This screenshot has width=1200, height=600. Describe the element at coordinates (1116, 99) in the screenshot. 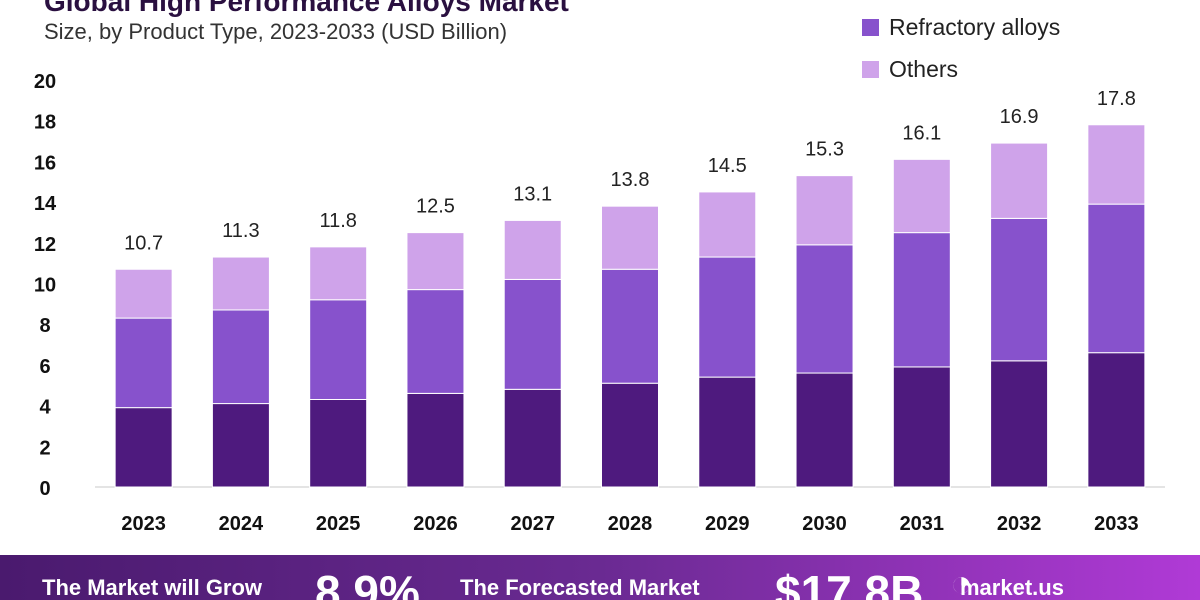

I see `bar-total-label: 17.8` at that location.